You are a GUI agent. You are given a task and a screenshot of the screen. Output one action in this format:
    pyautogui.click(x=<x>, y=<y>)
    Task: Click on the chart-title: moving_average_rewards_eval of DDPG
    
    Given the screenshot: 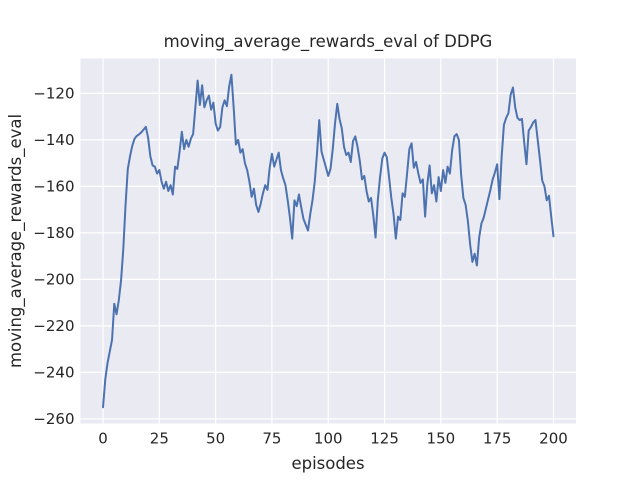 What is the action you would take?
    pyautogui.click(x=328, y=42)
    